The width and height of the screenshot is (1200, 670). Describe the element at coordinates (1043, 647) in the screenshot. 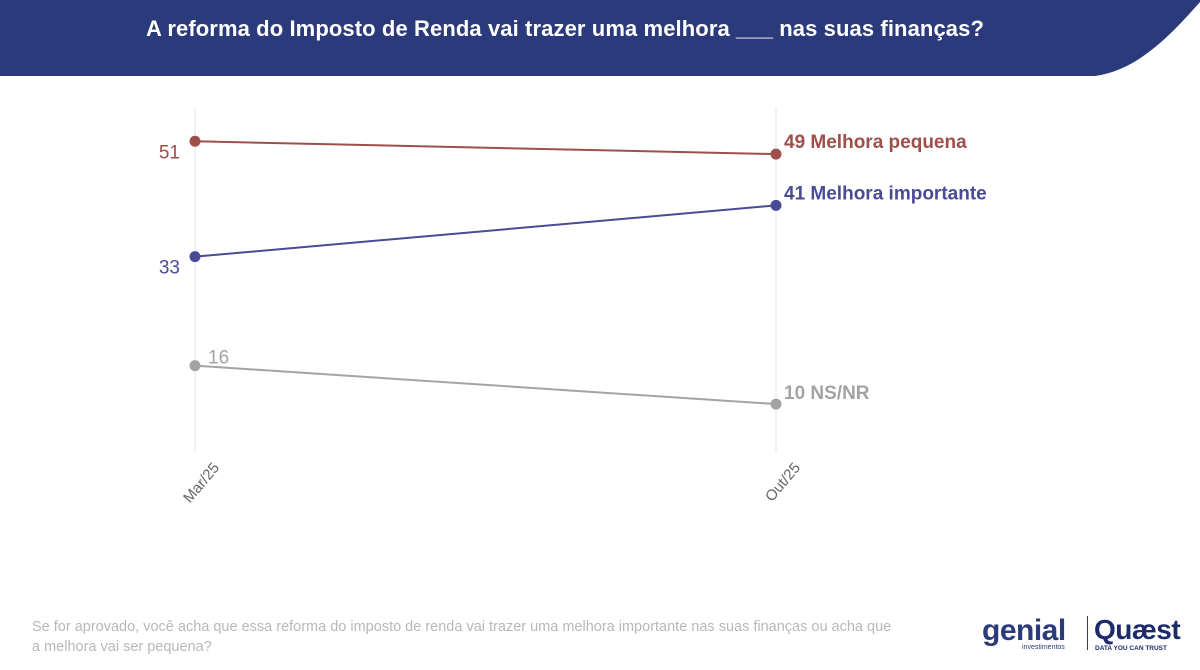

I see `genial-logo-subtext: investimentos` at that location.